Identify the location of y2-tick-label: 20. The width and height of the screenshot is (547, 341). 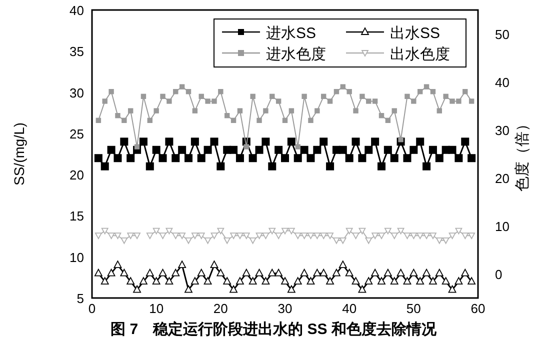
(502, 178).